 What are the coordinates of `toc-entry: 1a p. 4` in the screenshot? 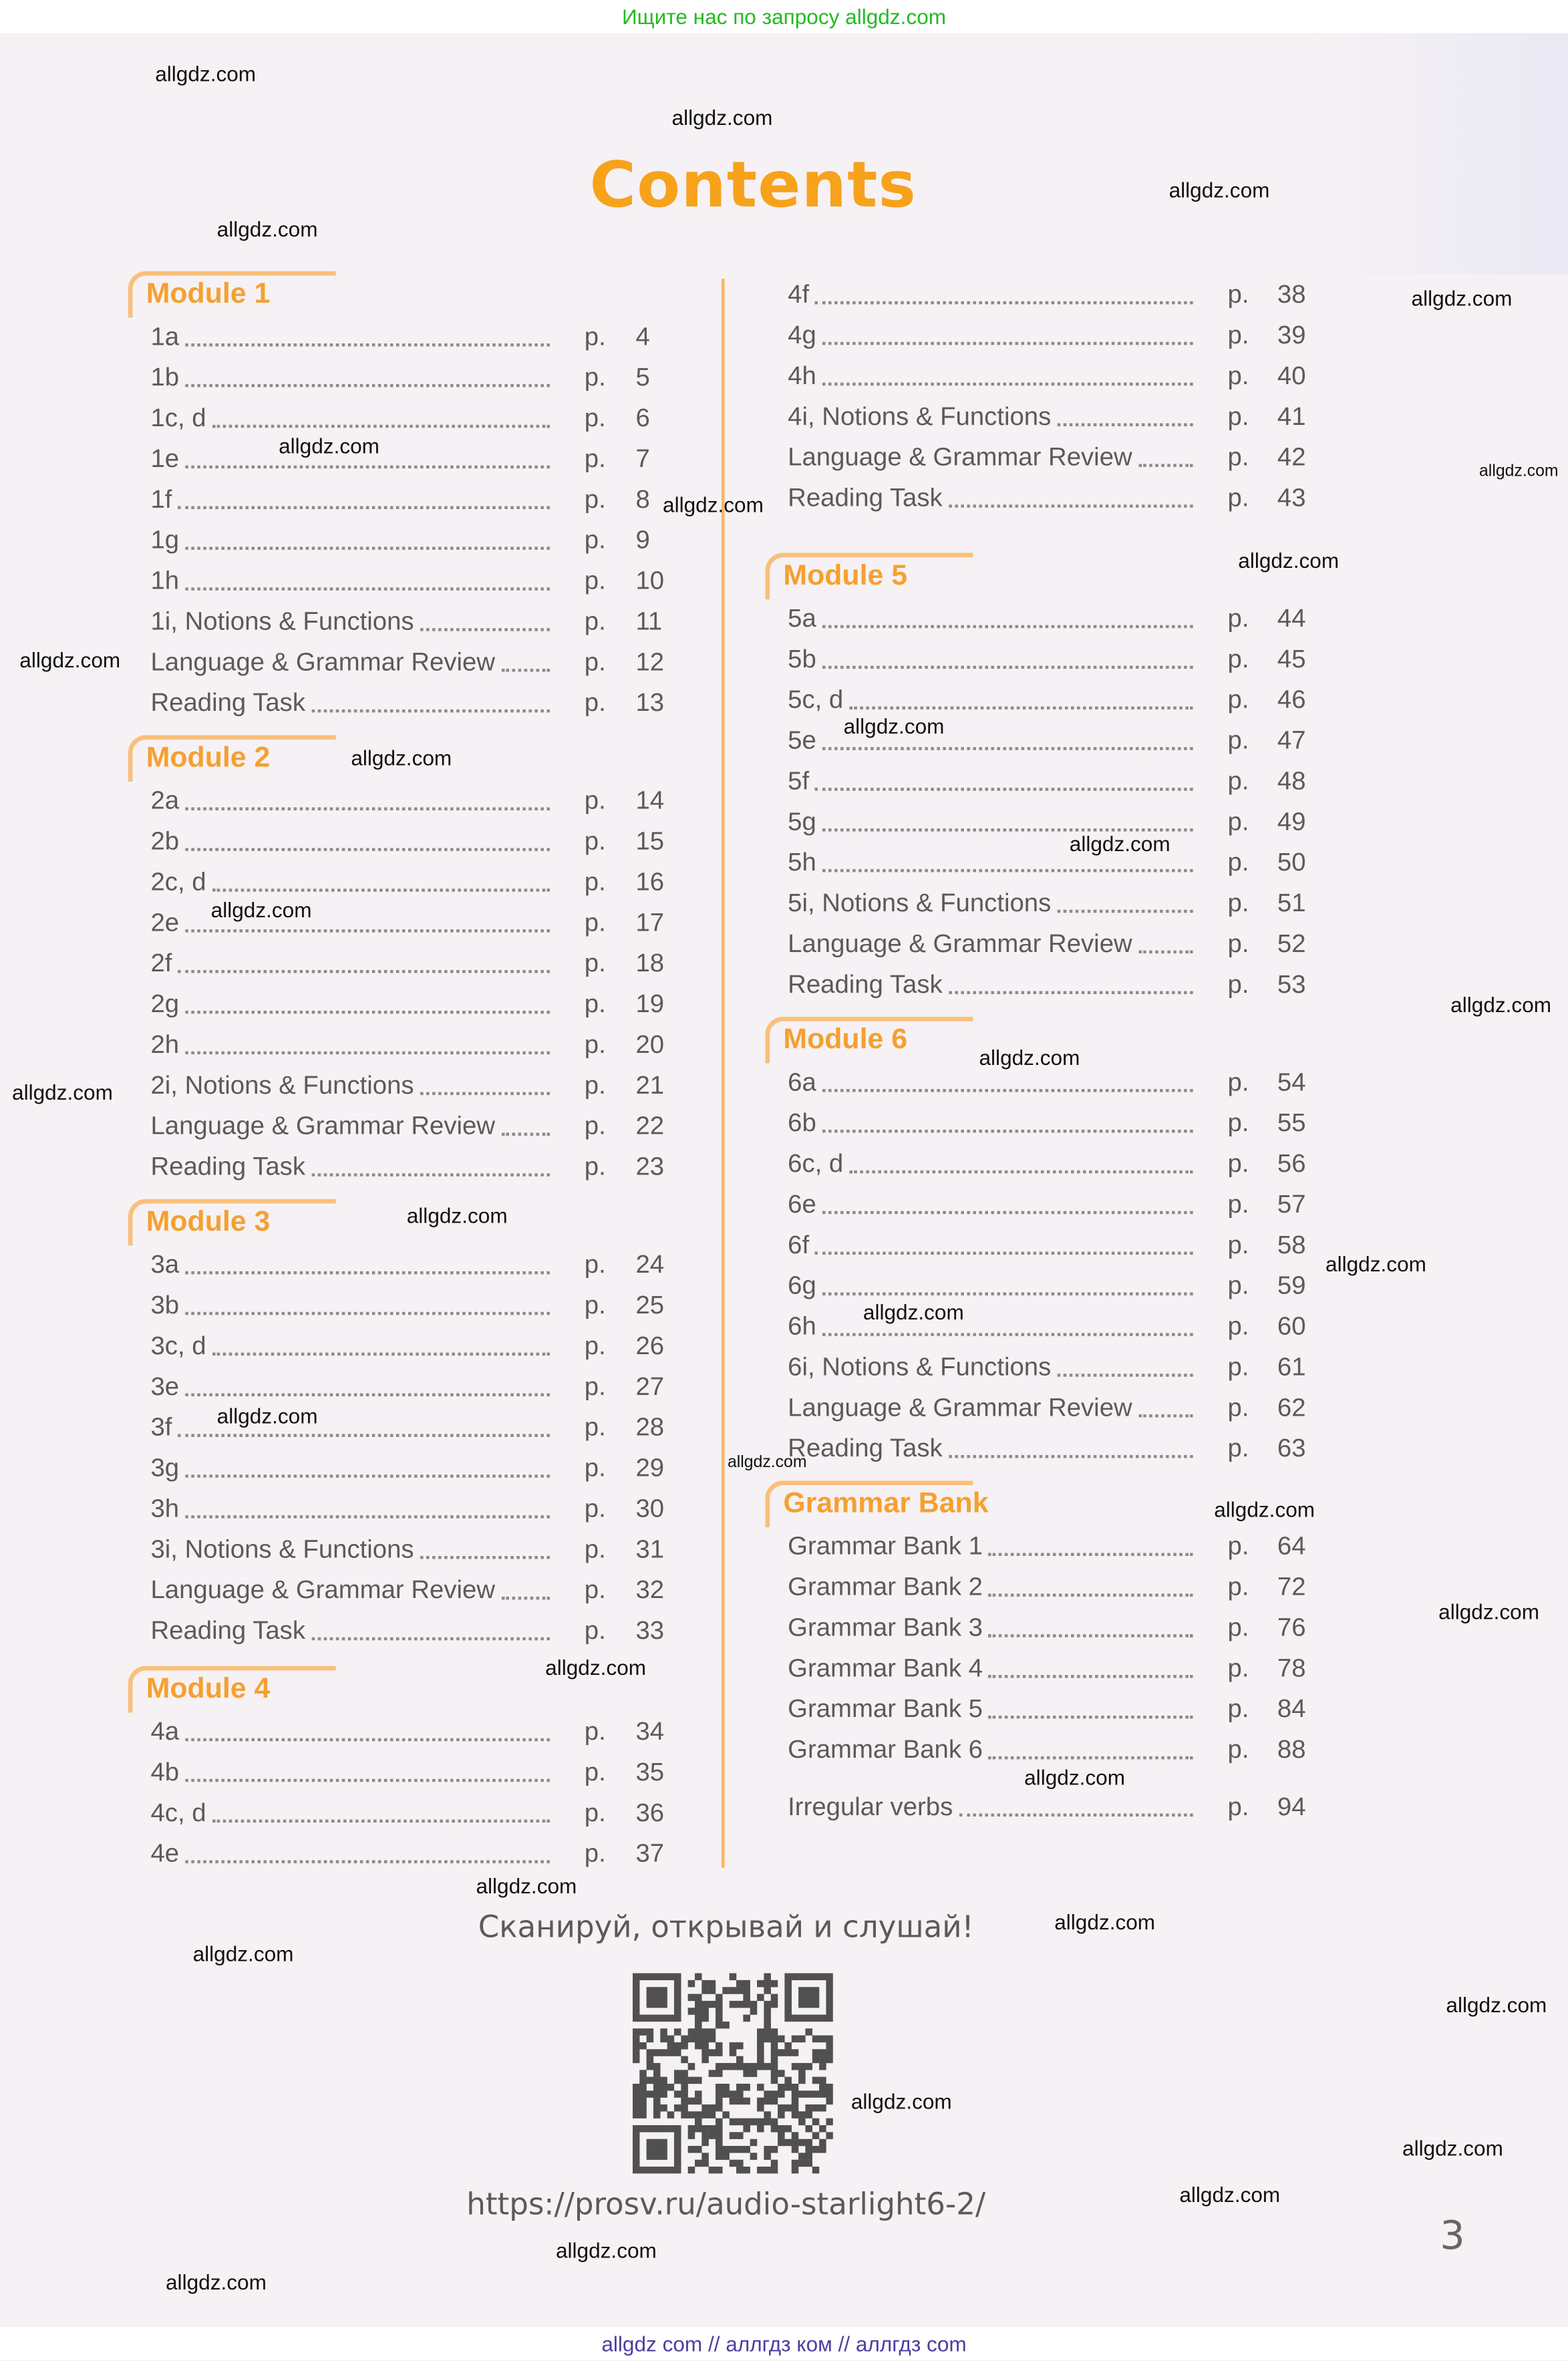 It's located at (400, 337).